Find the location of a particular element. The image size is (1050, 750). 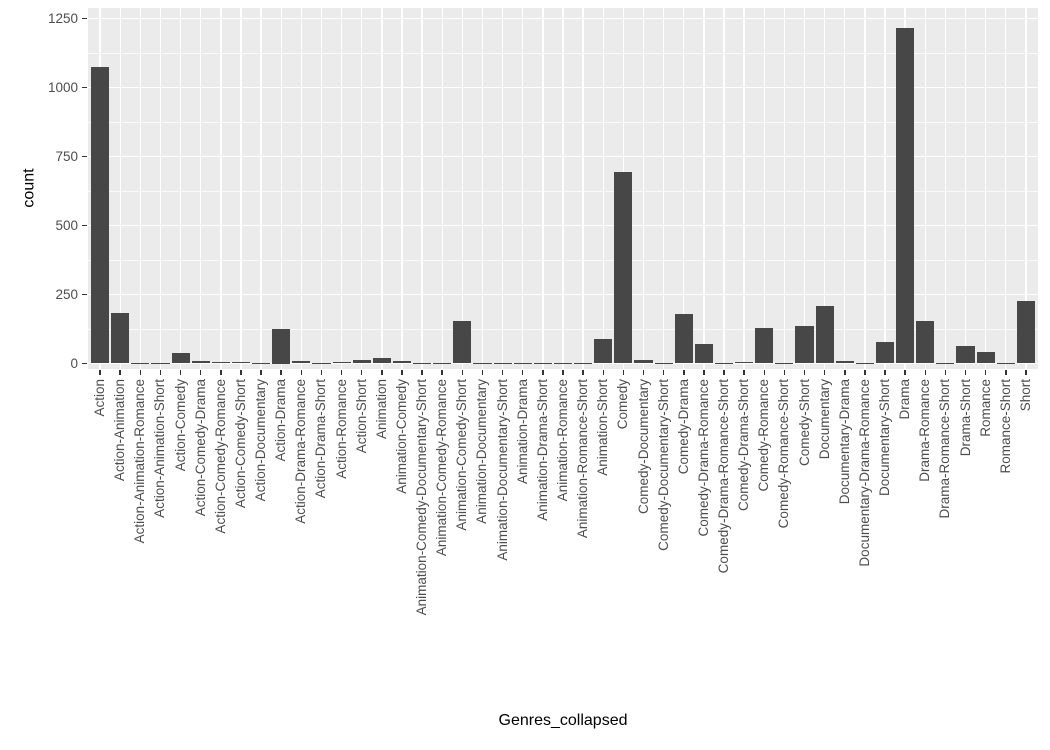

y-tick-label: 0 is located at coordinates (74, 363).